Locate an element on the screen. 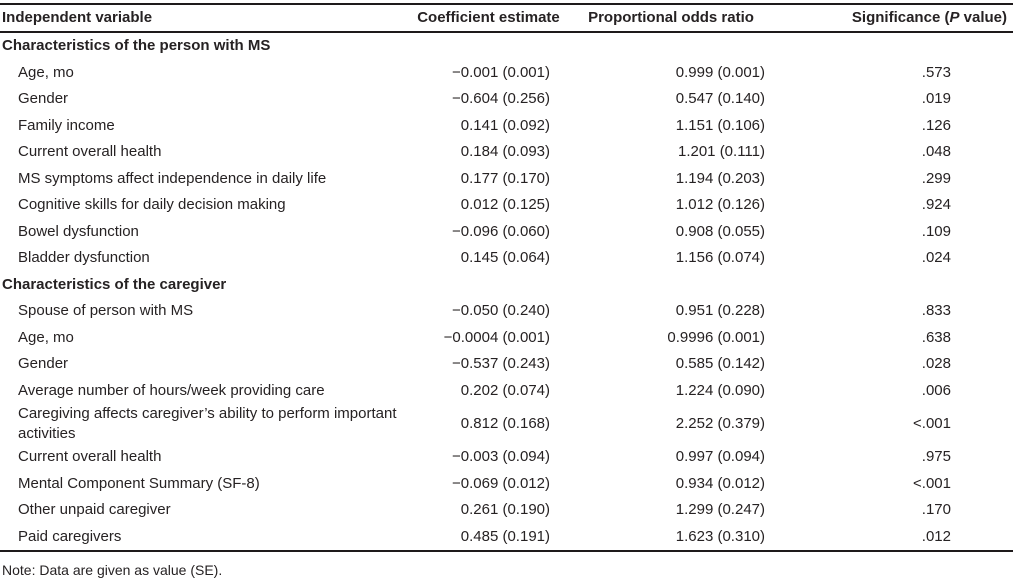 The width and height of the screenshot is (1013, 588). column-header-coefficient-estimate: Coefficient estimate is located at coordinates (488, 18).